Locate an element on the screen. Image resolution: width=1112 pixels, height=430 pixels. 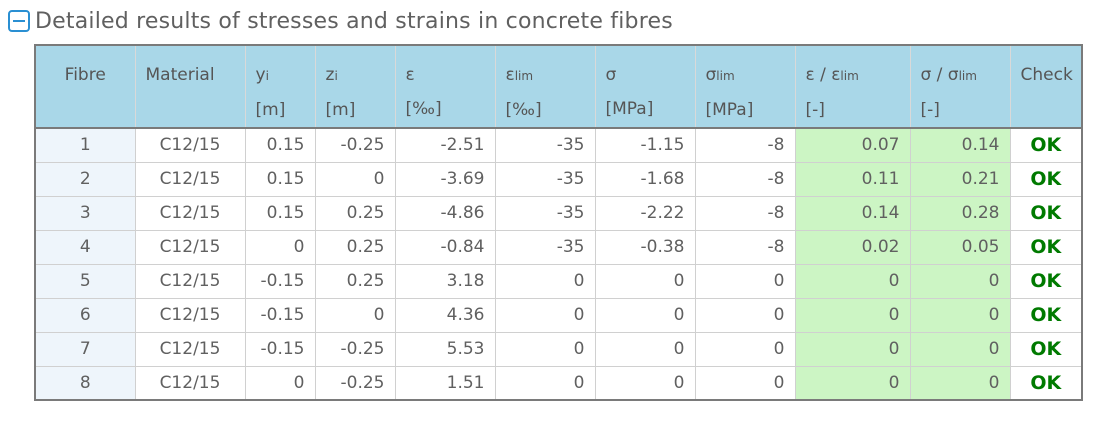
table-row: 4 C12/15 0 0.25 -0.84 -35 -0.38 -8 0.02 0.05 OK is located at coordinates (558, 247).